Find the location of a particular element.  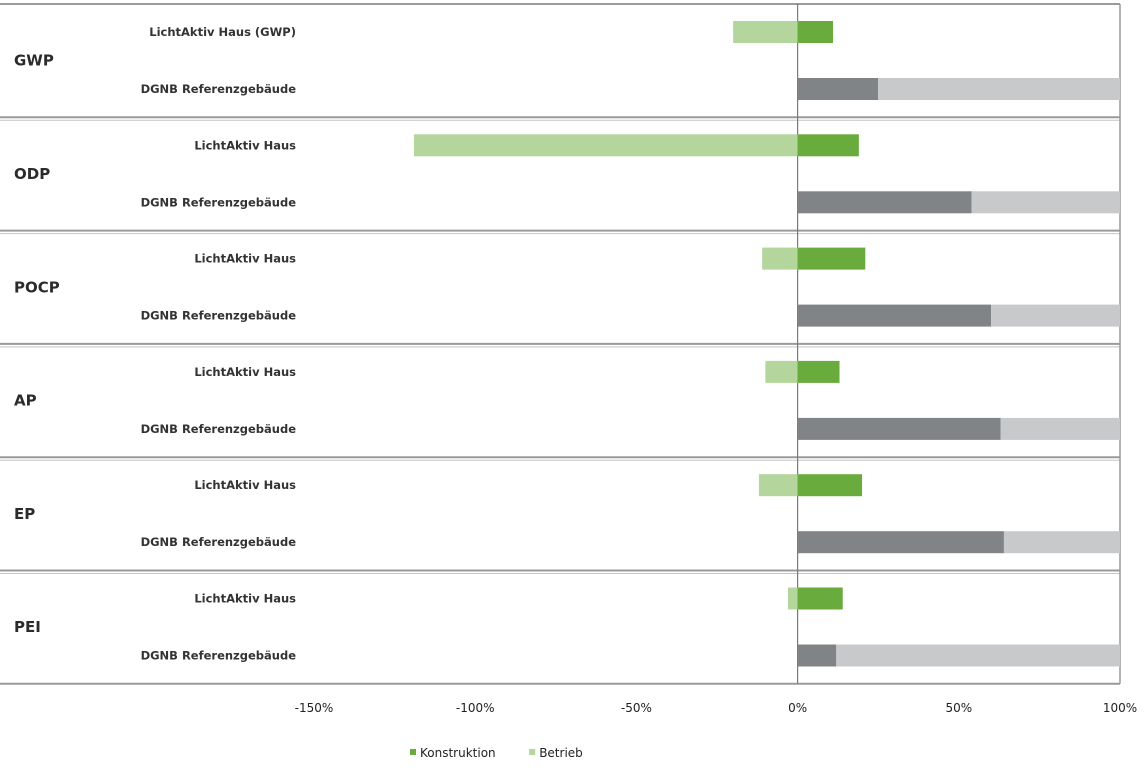

category-label-gwp: GWP is located at coordinates (34, 61).